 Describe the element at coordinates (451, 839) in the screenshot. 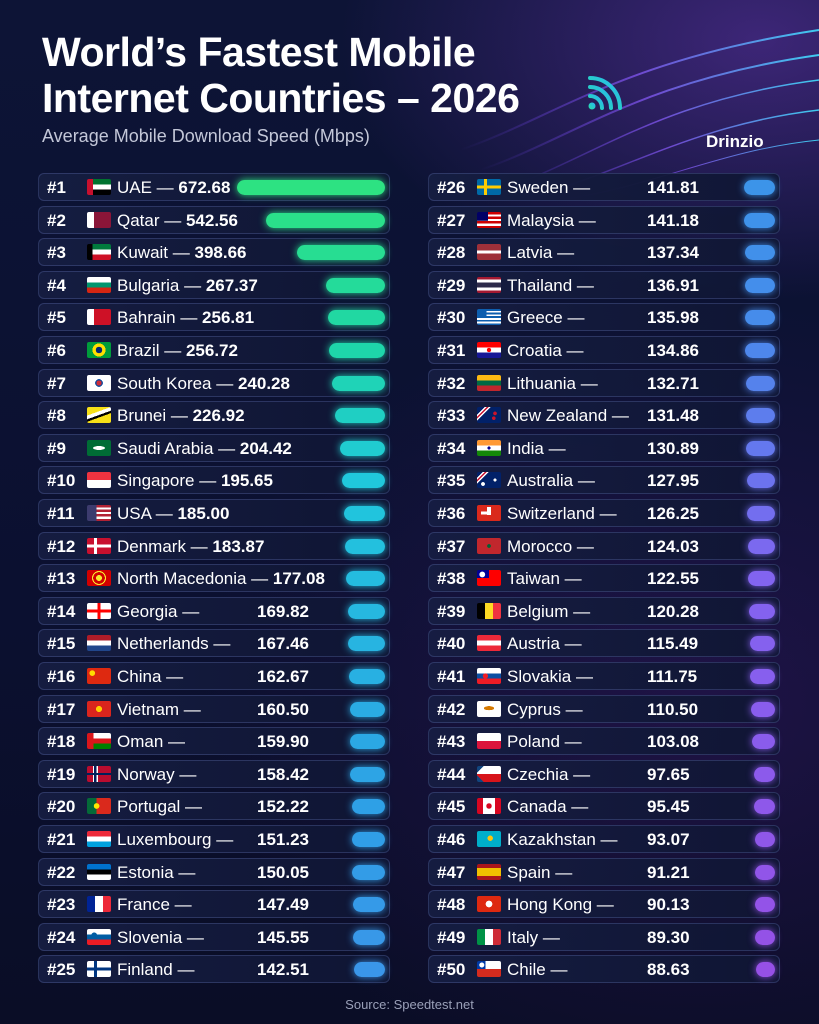

I see `rank-label: #46` at that location.